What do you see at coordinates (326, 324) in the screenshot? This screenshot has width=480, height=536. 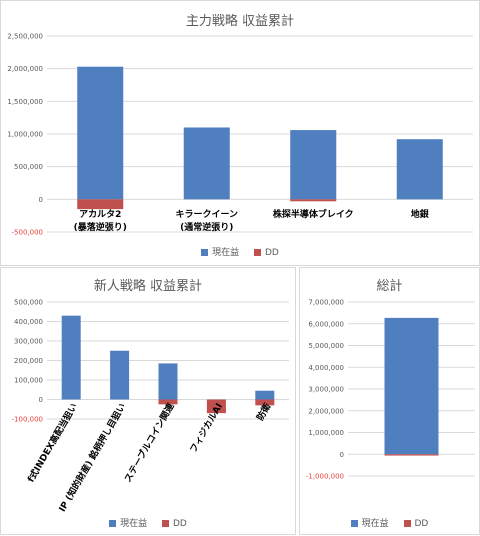 I see `y-tick-label: 6,000,000` at bounding box center [326, 324].